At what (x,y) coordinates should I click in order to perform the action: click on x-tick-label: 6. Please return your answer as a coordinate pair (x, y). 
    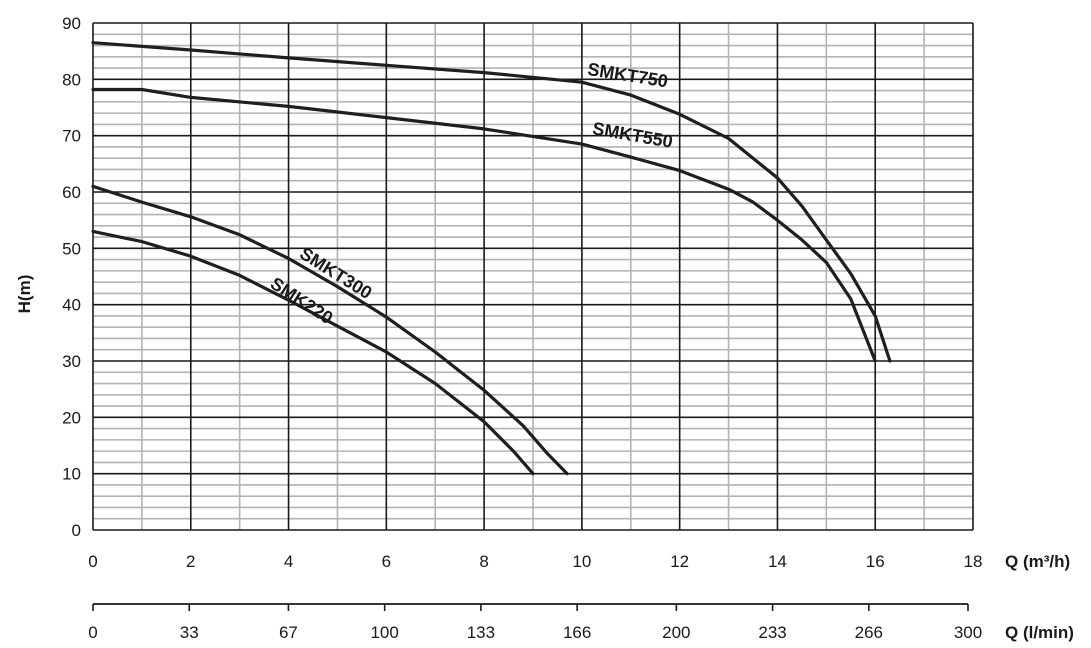
    Looking at the image, I should click on (386, 561).